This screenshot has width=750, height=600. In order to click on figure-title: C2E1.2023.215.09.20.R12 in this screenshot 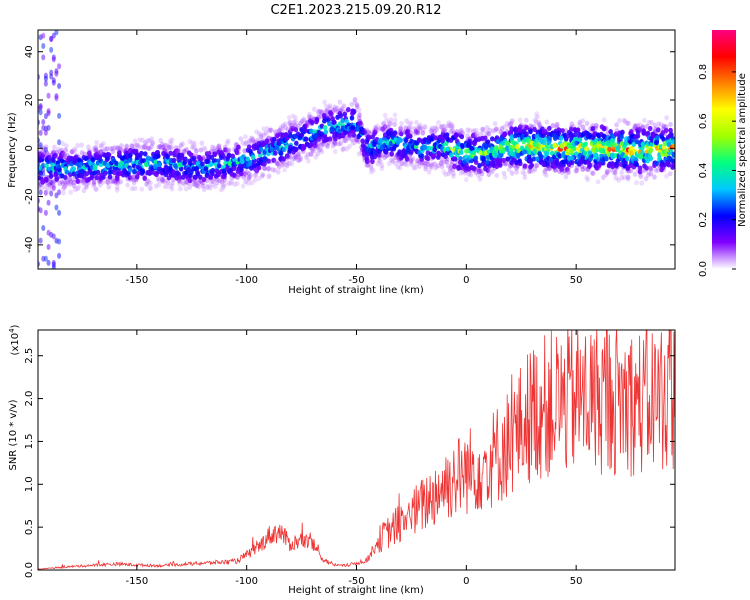, I will do `click(355, 10)`.